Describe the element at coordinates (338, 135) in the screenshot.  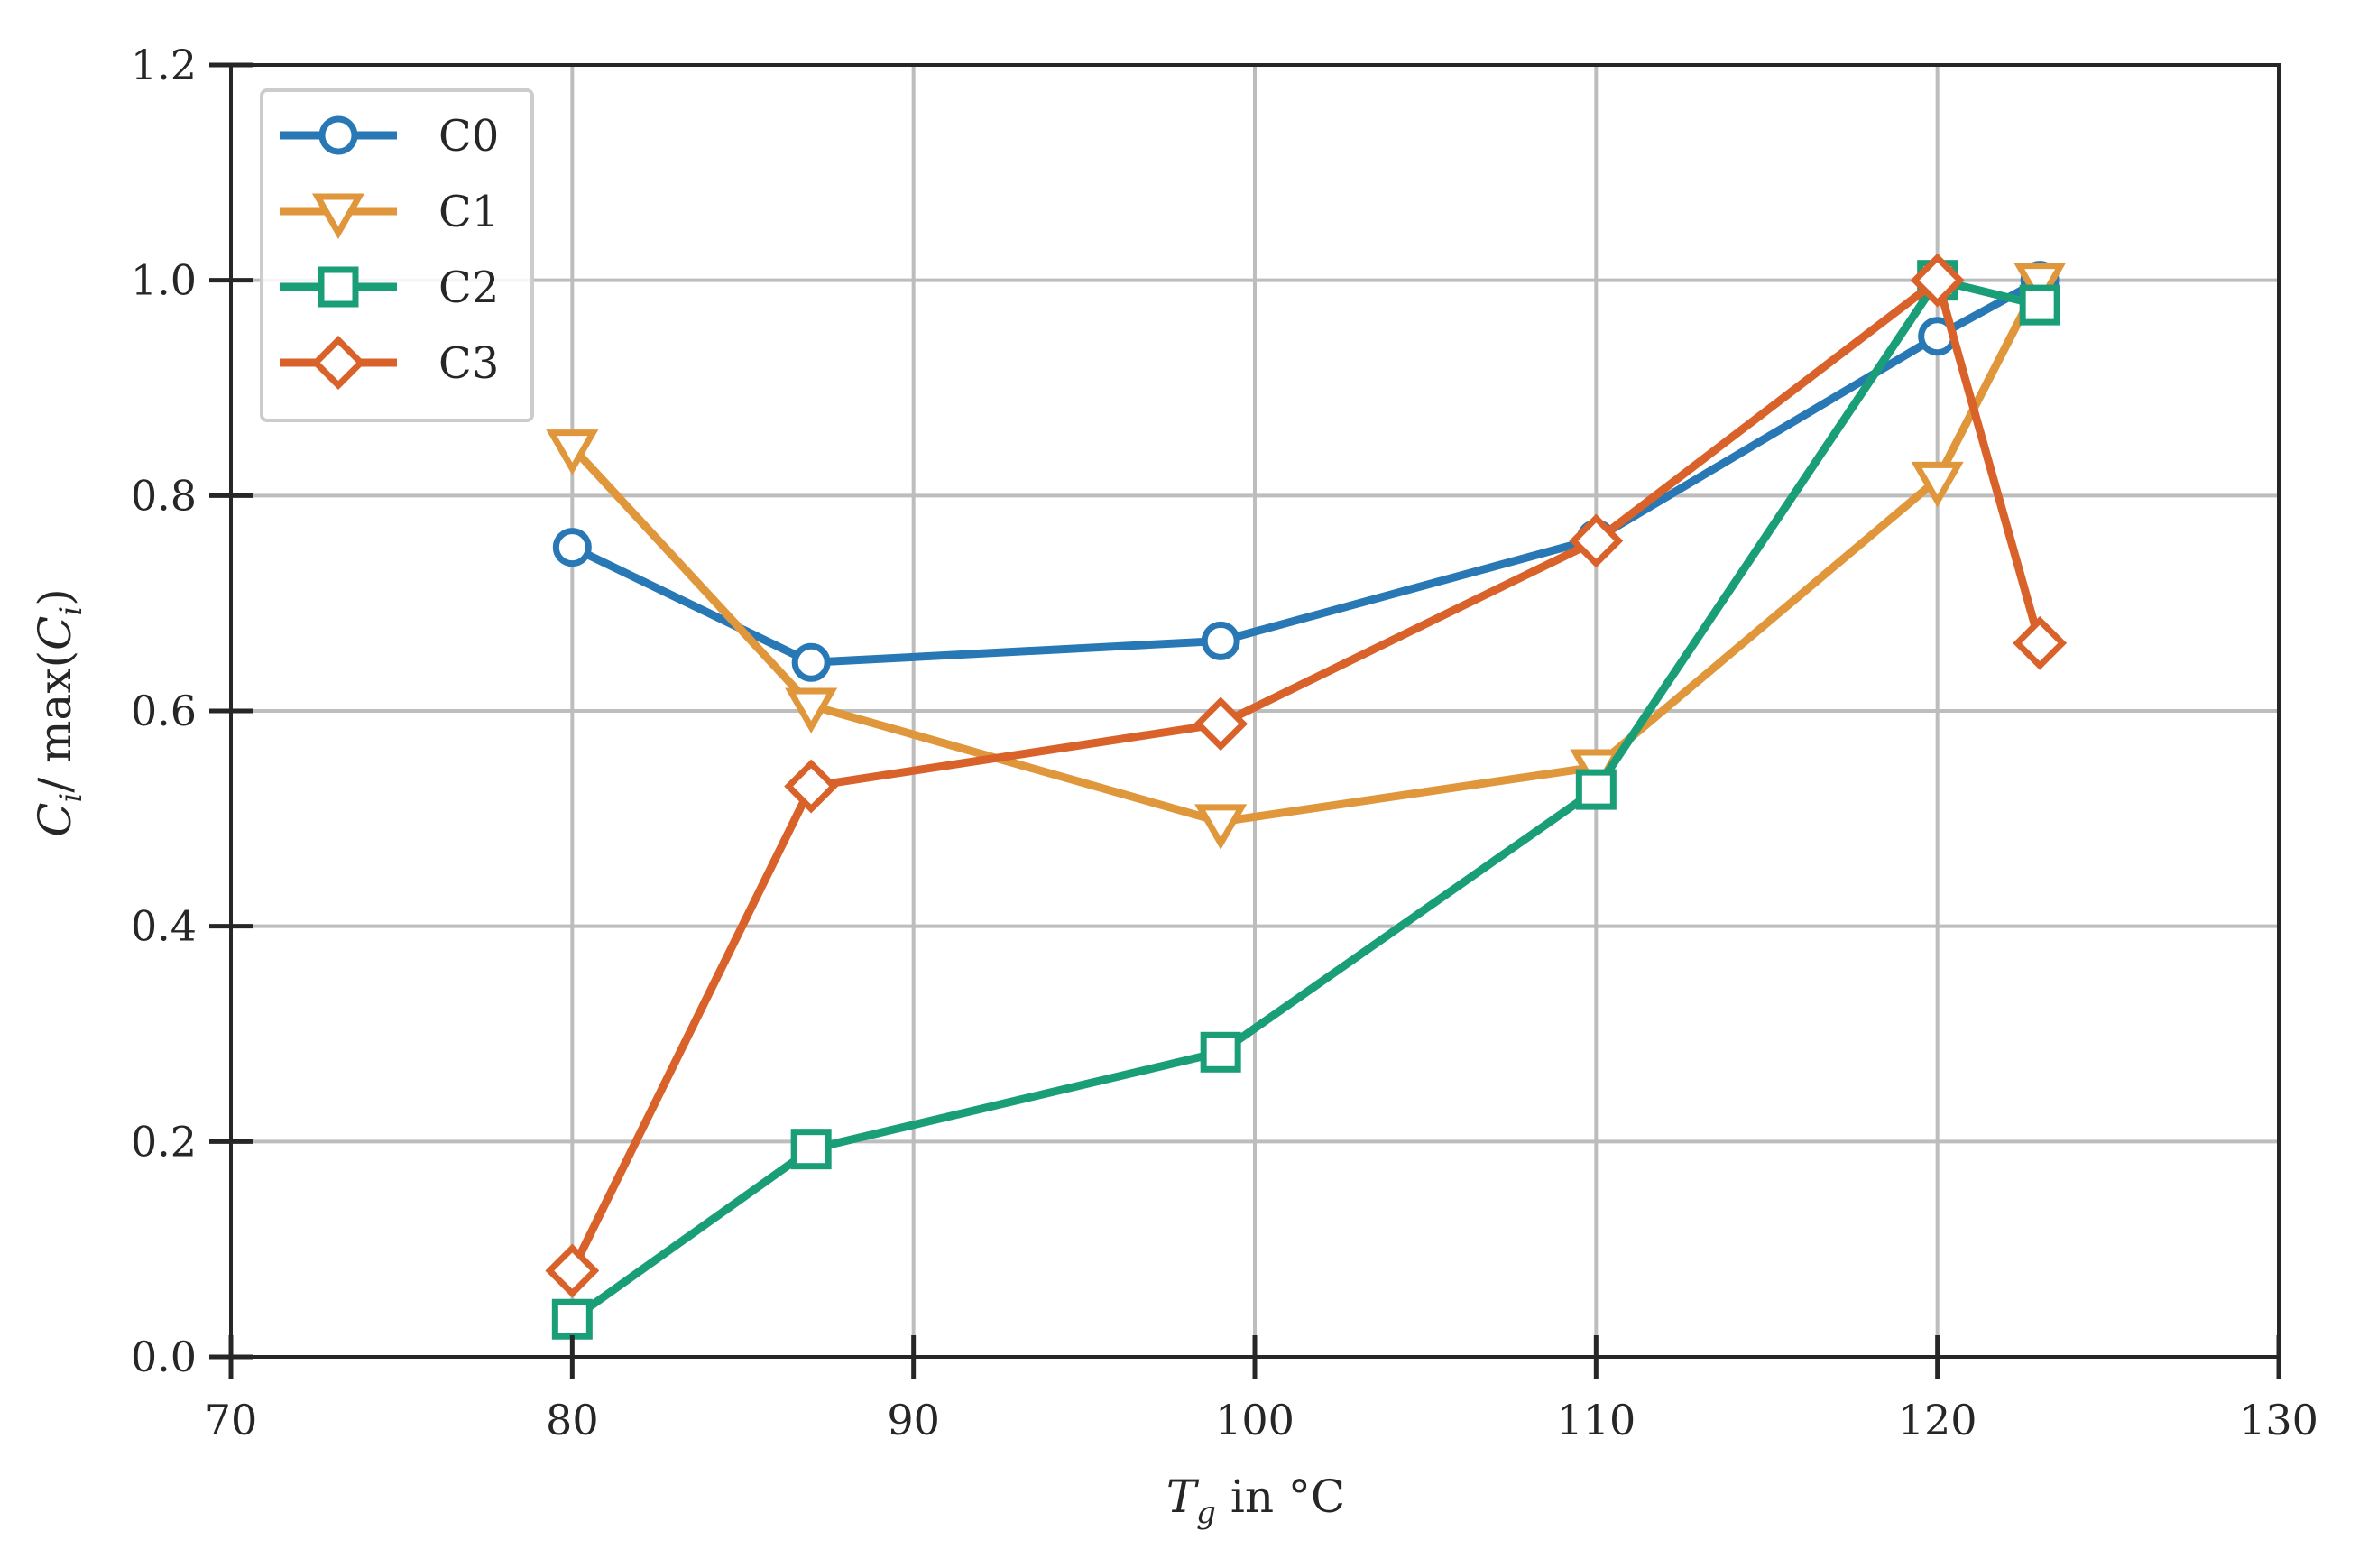
I see `legend-marker-C0` at that location.